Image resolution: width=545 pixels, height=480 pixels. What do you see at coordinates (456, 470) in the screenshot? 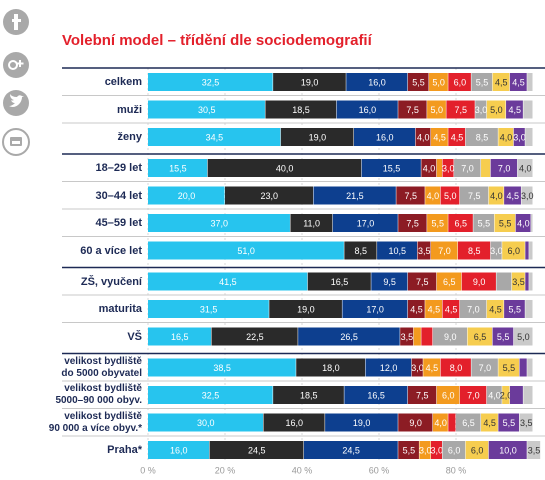
I see `x-tick-label: 80 %` at bounding box center [456, 470].